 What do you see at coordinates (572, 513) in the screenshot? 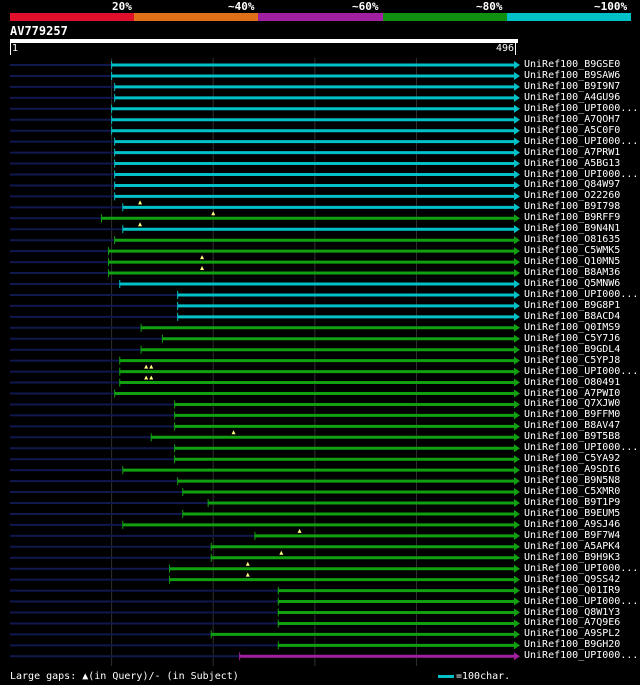
I see `hit-label: UniRef100_B9EUM5` at bounding box center [572, 513].